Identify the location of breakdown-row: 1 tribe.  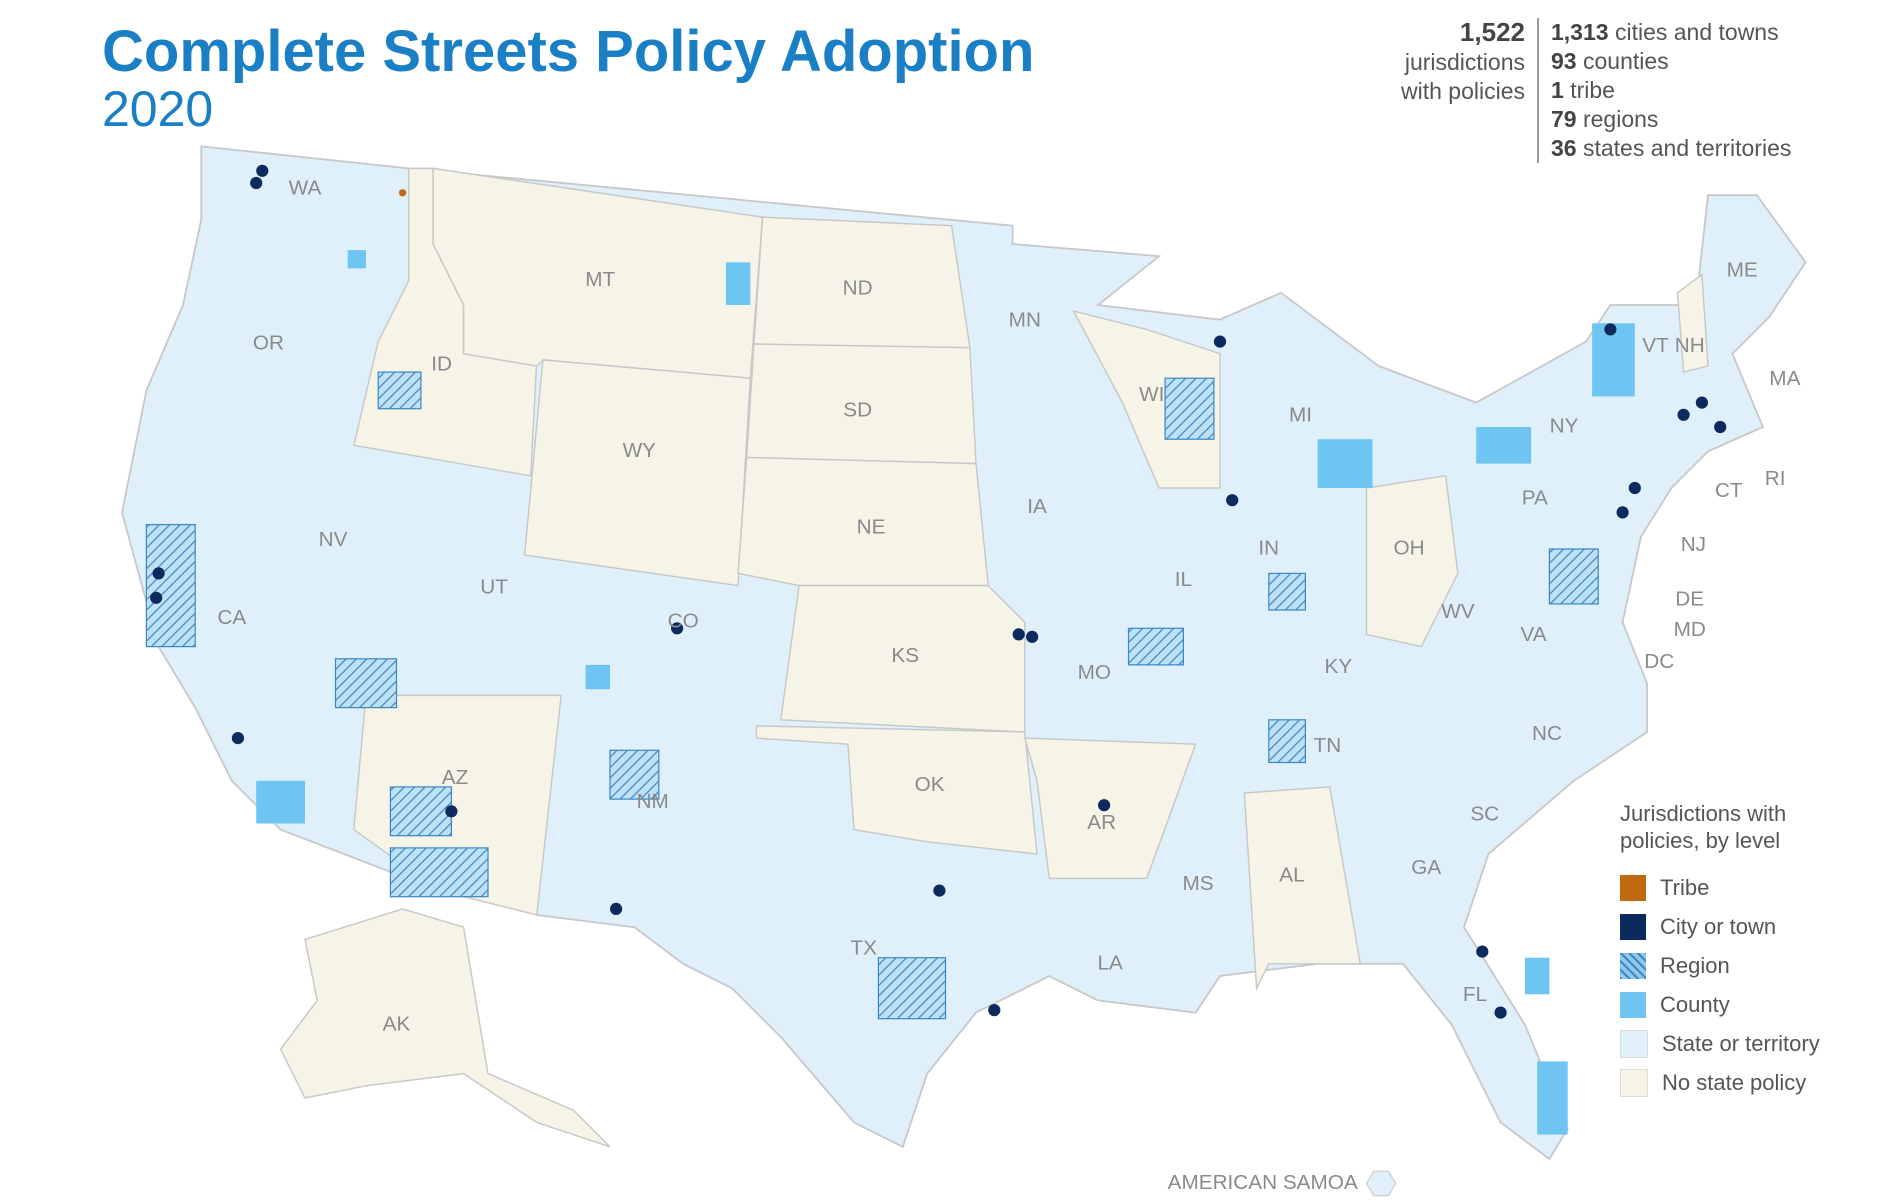
(1671, 90).